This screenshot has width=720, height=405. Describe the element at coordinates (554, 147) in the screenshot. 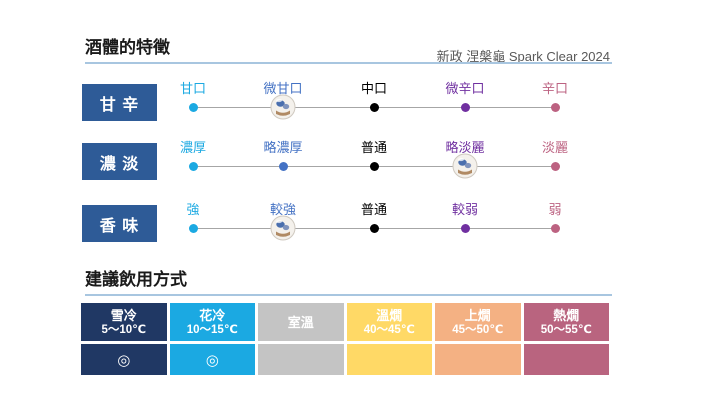

I see `scale-point-label: 淡麗` at that location.